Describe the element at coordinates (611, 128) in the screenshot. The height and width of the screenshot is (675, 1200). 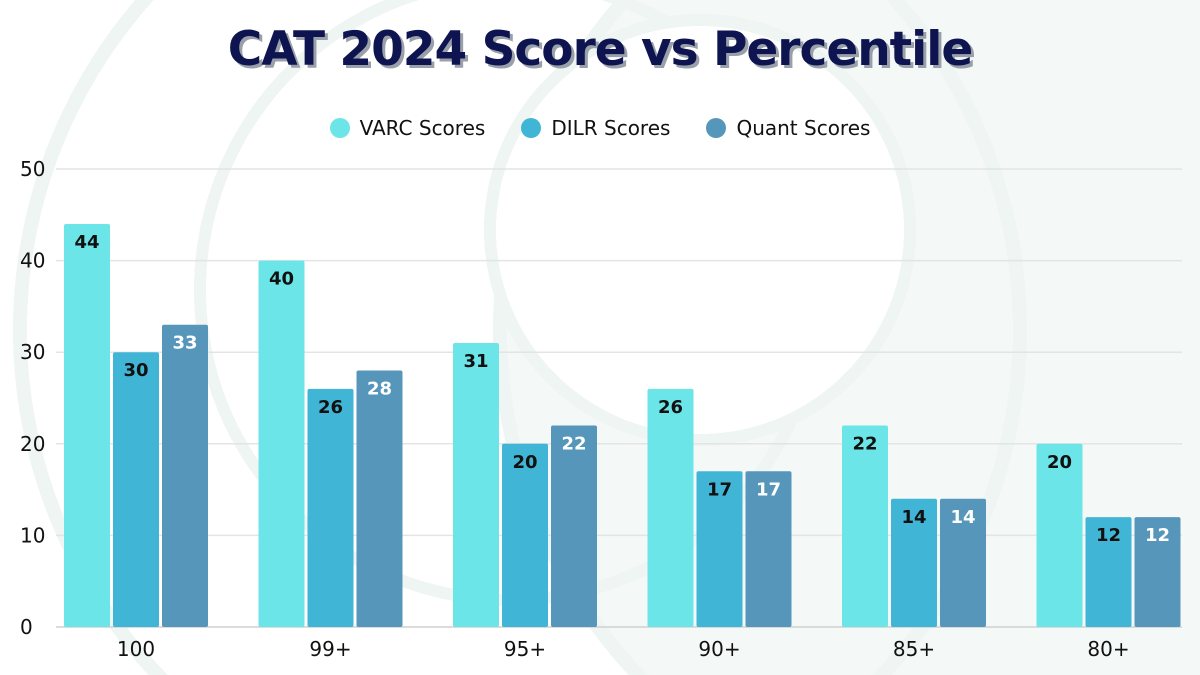
I see `legend-label: DILR Scores` at that location.